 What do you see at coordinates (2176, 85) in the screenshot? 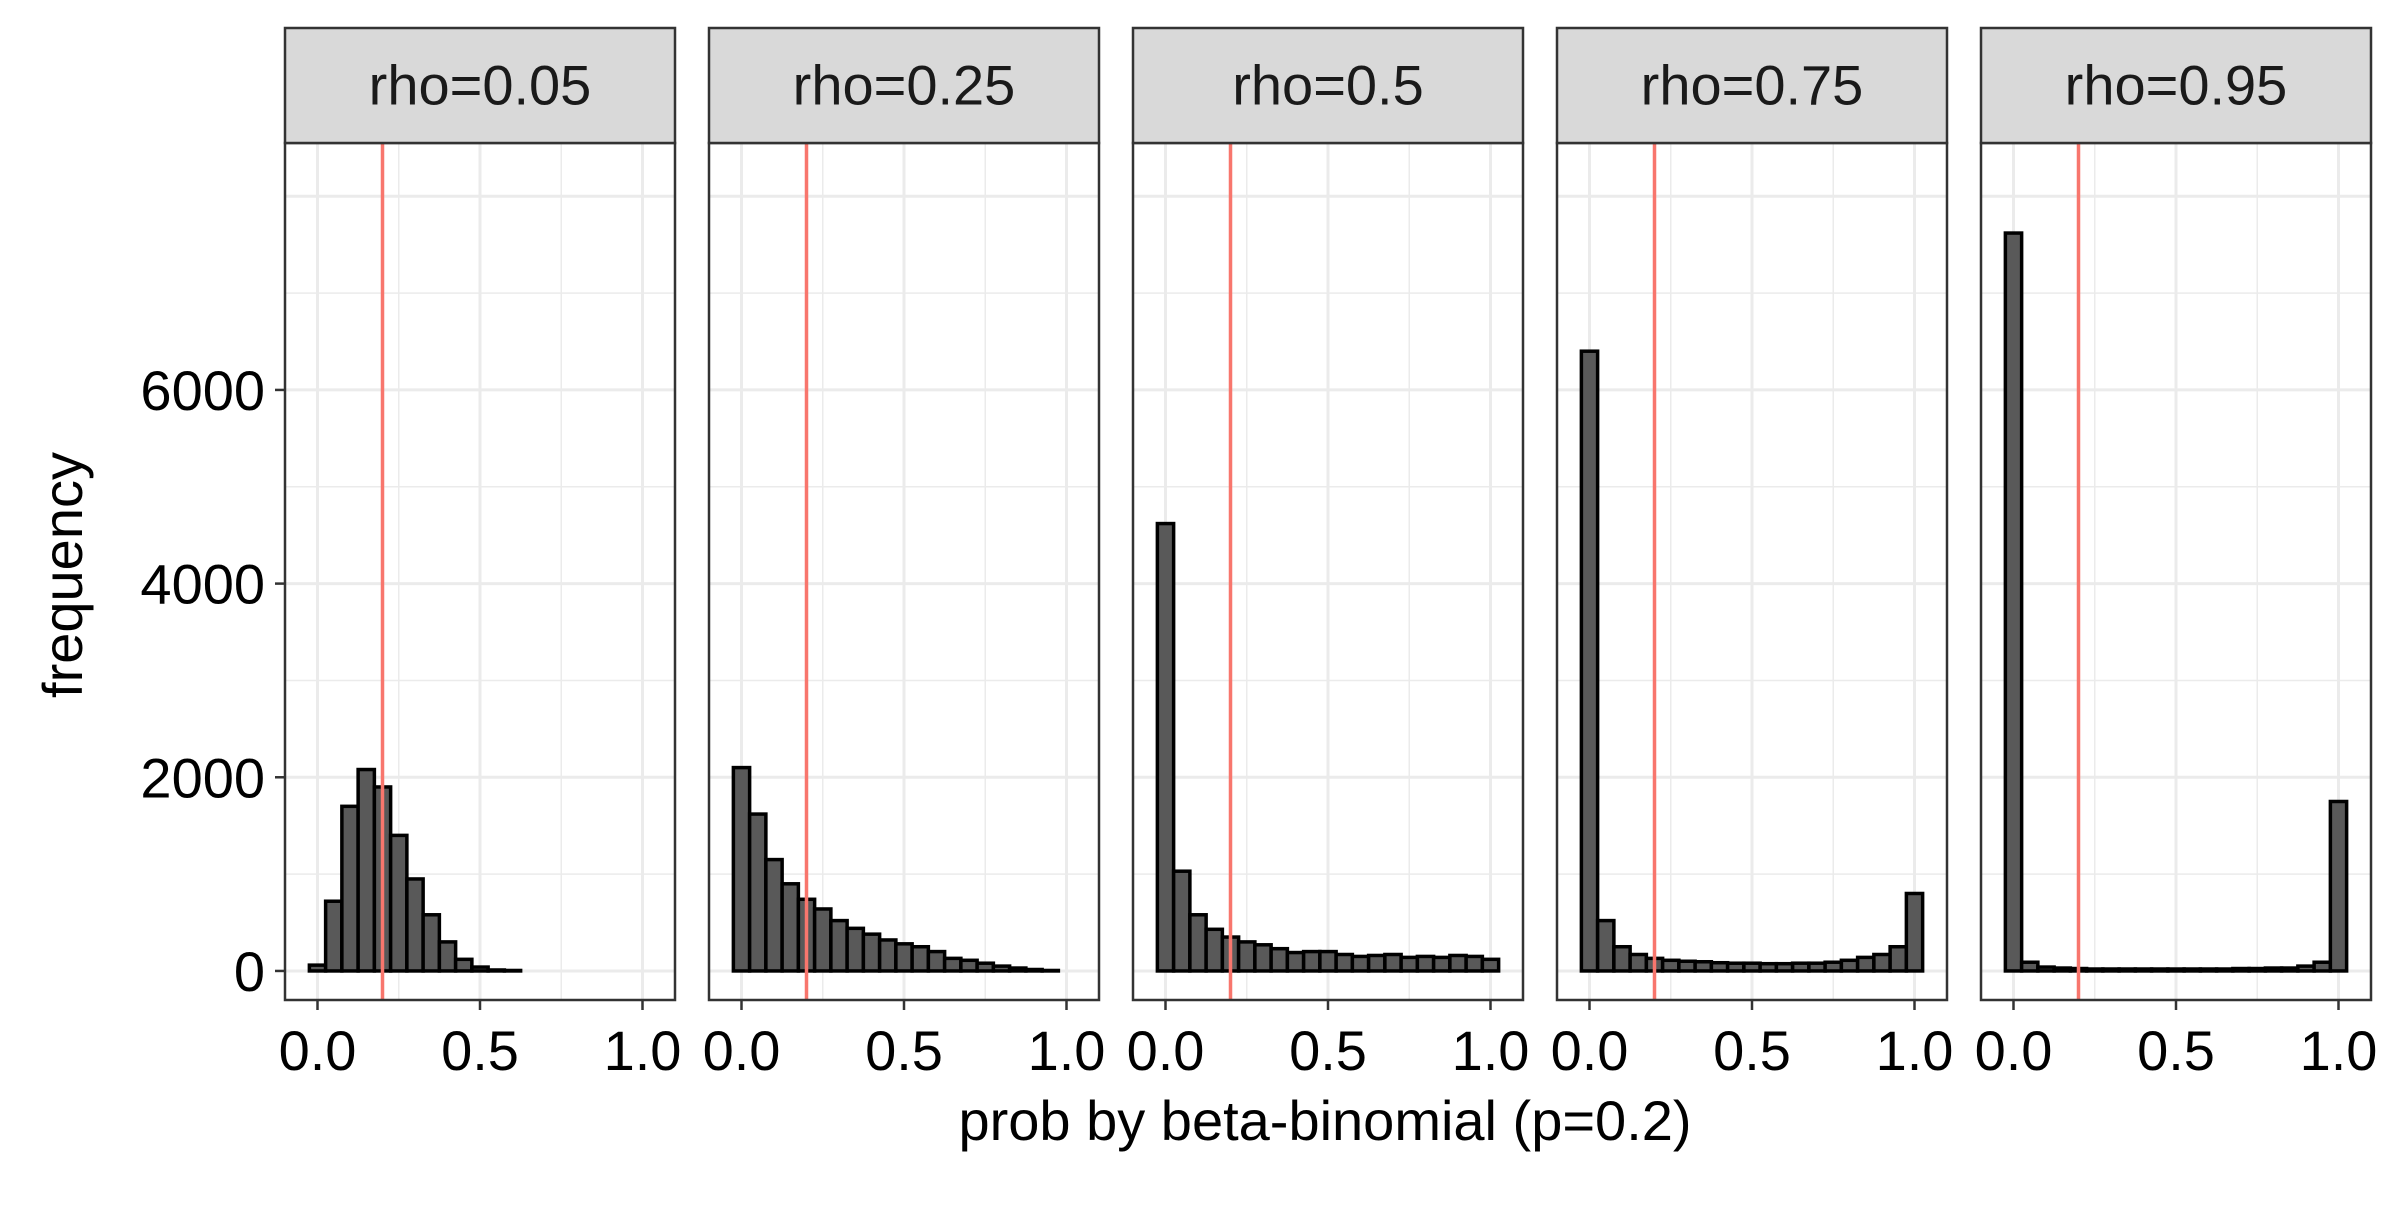
I see `facet-strip-label: rho=0.95` at bounding box center [2176, 85].